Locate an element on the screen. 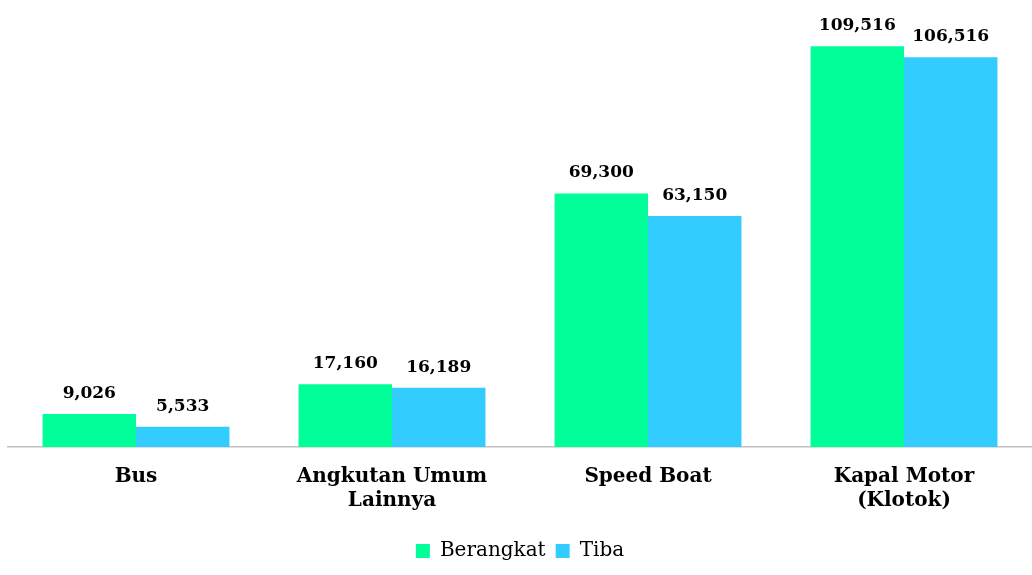  x-tick-label: Angkutan Umum Lainnya is located at coordinates (391, 487).